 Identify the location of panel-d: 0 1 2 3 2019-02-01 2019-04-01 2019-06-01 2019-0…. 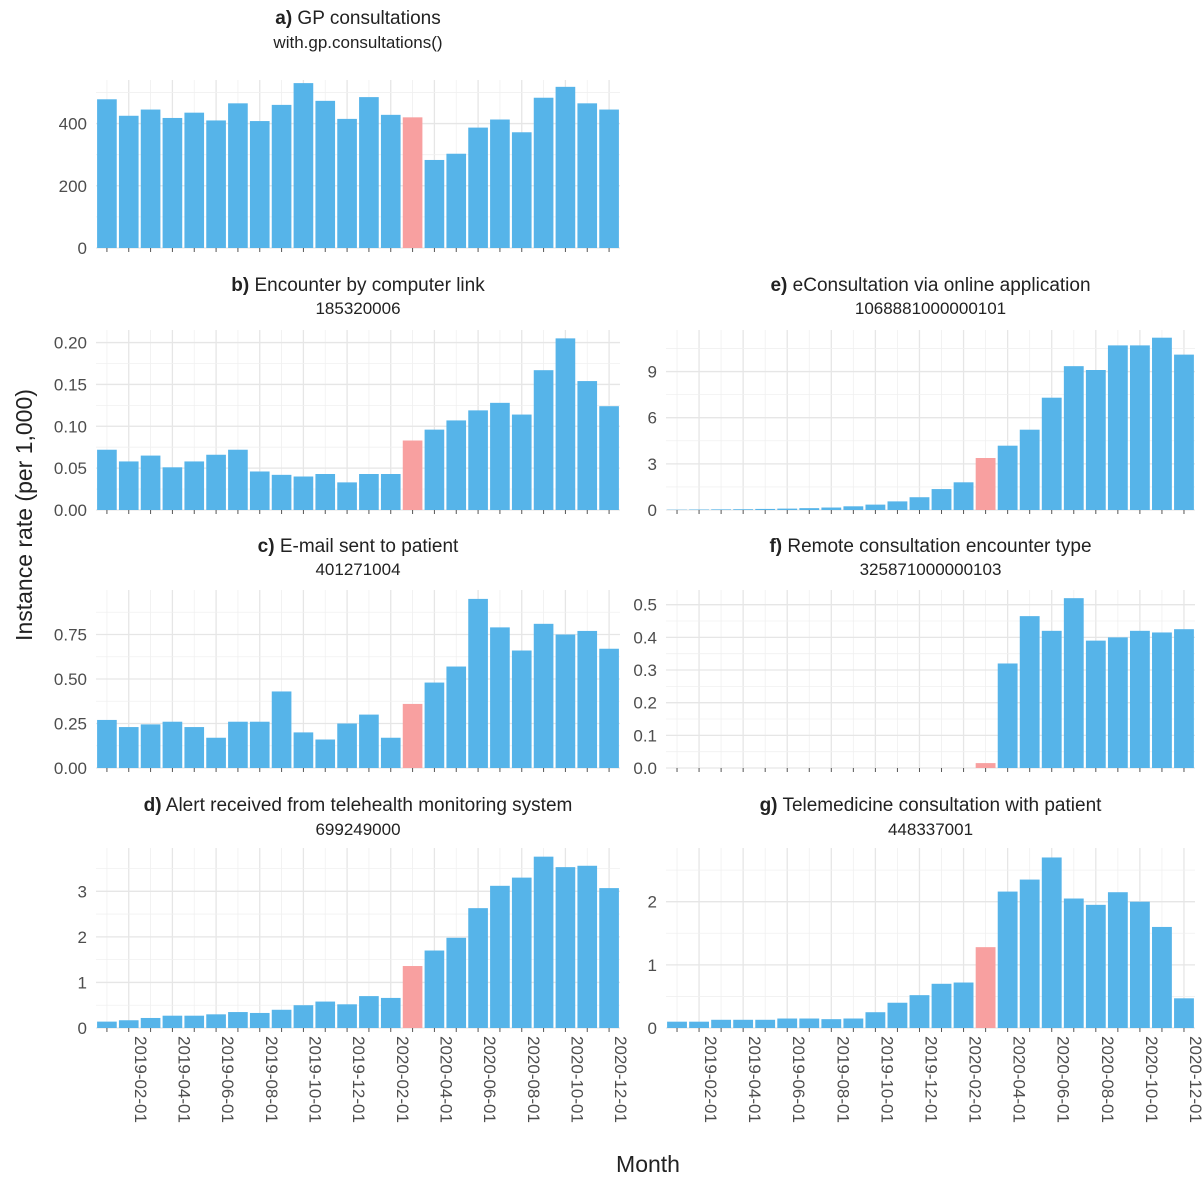
(354, 959).